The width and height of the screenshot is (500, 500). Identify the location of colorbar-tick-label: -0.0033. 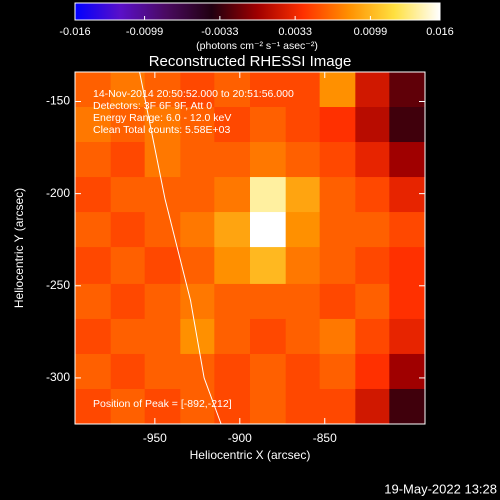
(219, 32).